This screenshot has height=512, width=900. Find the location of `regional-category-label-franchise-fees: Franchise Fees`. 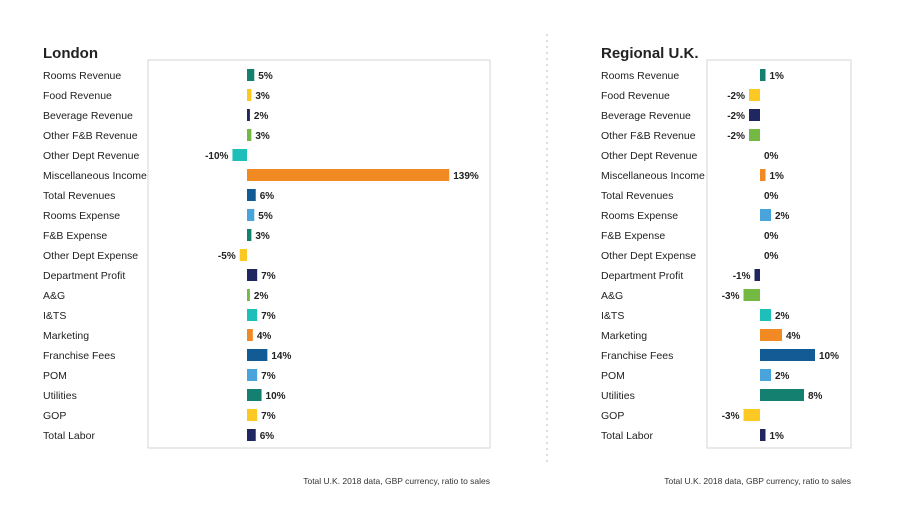

regional-category-label-franchise-fees: Franchise Fees is located at coordinates (637, 356).